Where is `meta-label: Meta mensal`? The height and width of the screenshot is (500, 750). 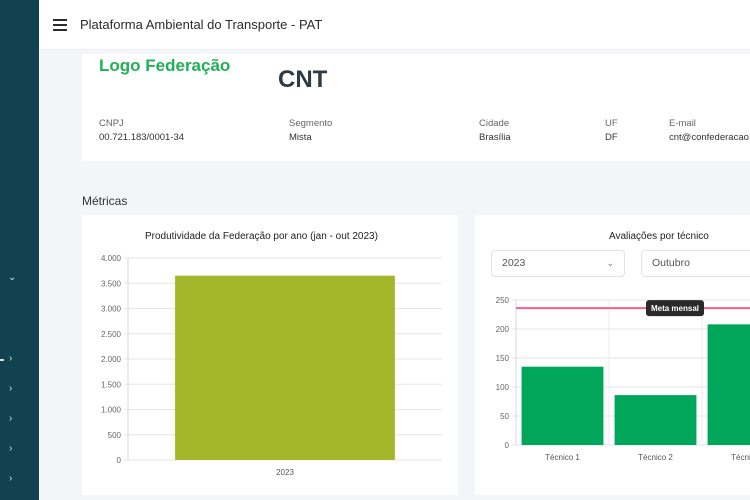 meta-label: Meta mensal is located at coordinates (675, 308).